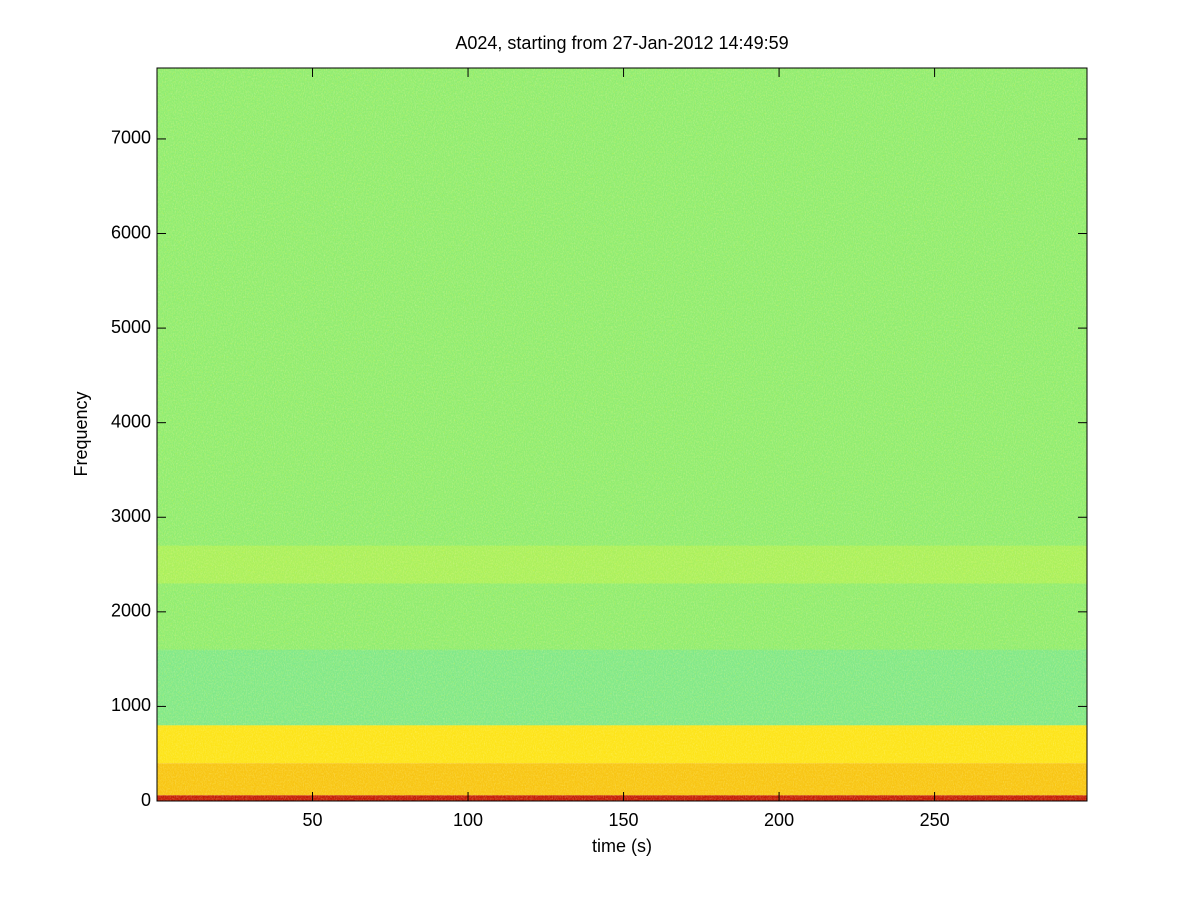  Describe the element at coordinates (468, 820) in the screenshot. I see `x-tick-label: 100` at that location.